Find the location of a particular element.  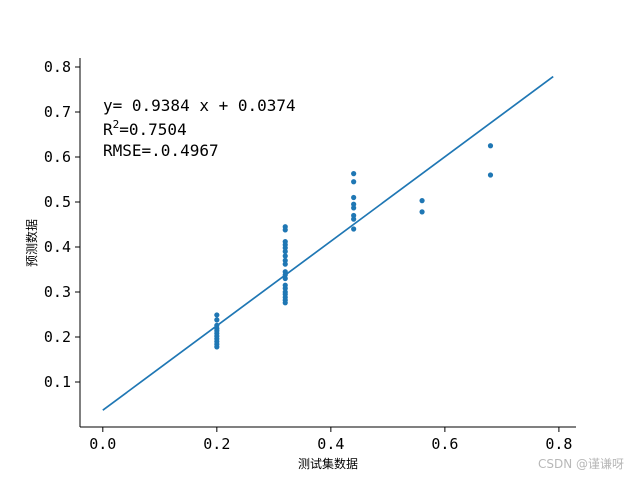

x-ticks: 0.0 0.2 0.4 0.6 0.8 is located at coordinates (330, 440).